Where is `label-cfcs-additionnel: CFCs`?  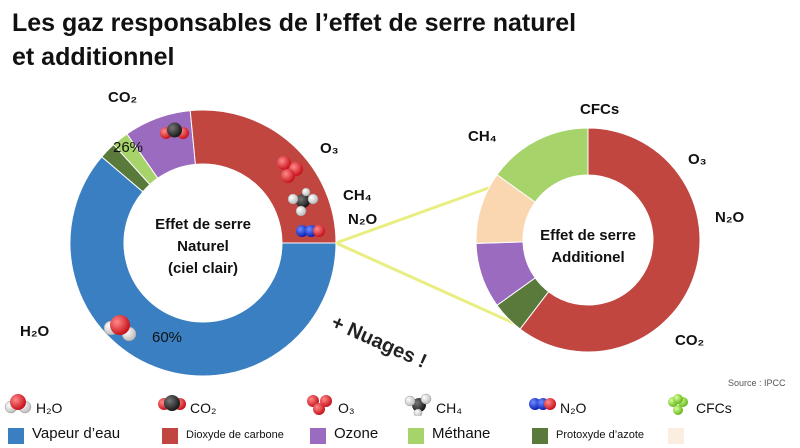 label-cfcs-additionnel: CFCs is located at coordinates (599, 109).